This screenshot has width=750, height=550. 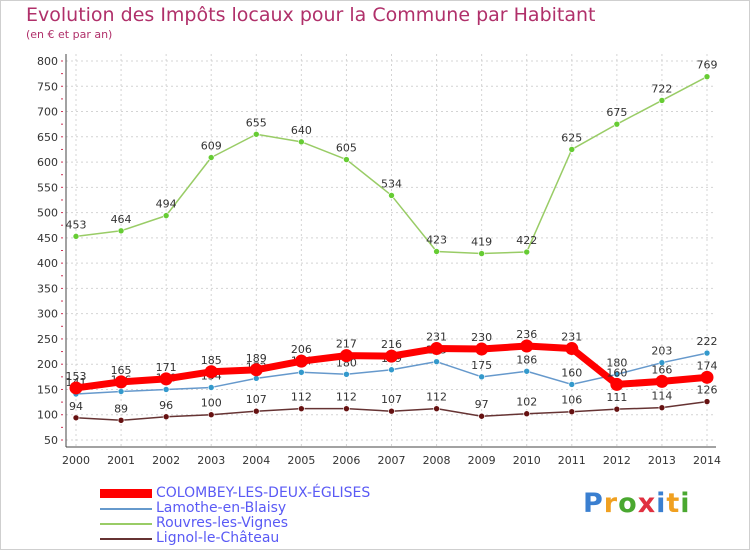 What do you see at coordinates (47, 263) in the screenshot?
I see `y-tick-label: 400` at bounding box center [47, 263].